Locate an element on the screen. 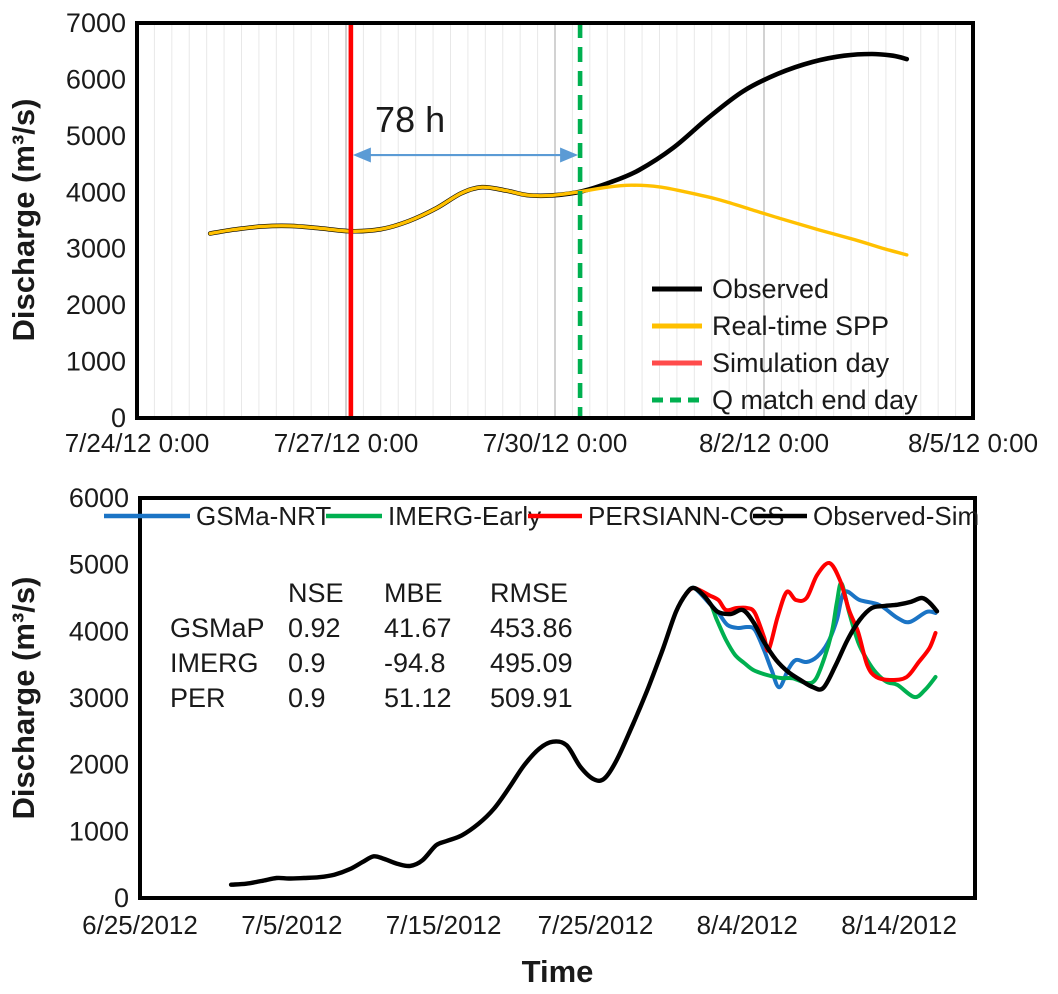  stats-cell: -94.8 is located at coordinates (415, 663).